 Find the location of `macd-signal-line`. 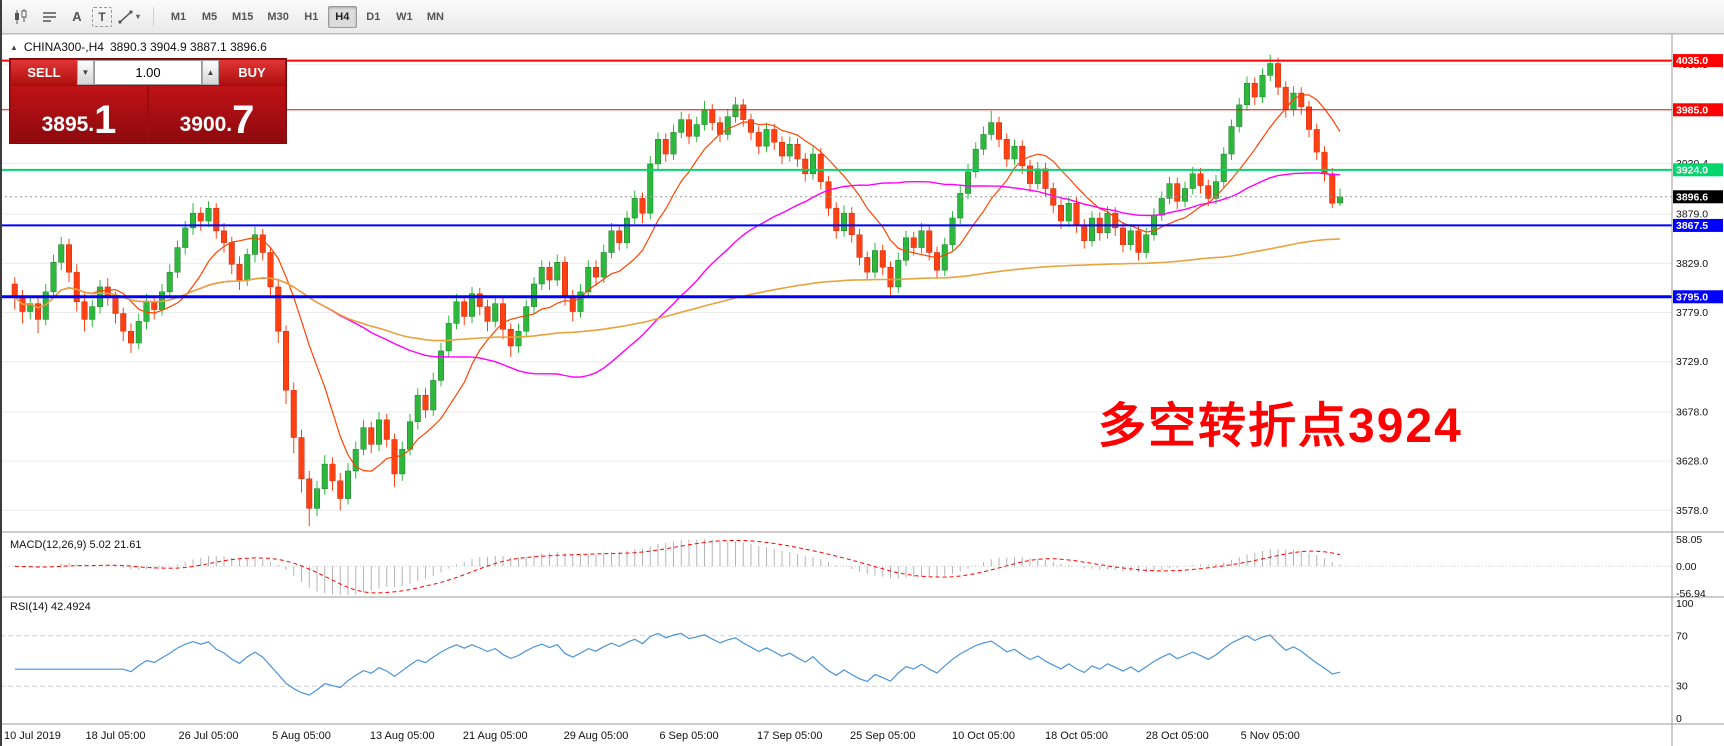

macd-signal-line is located at coordinates (677, 566).